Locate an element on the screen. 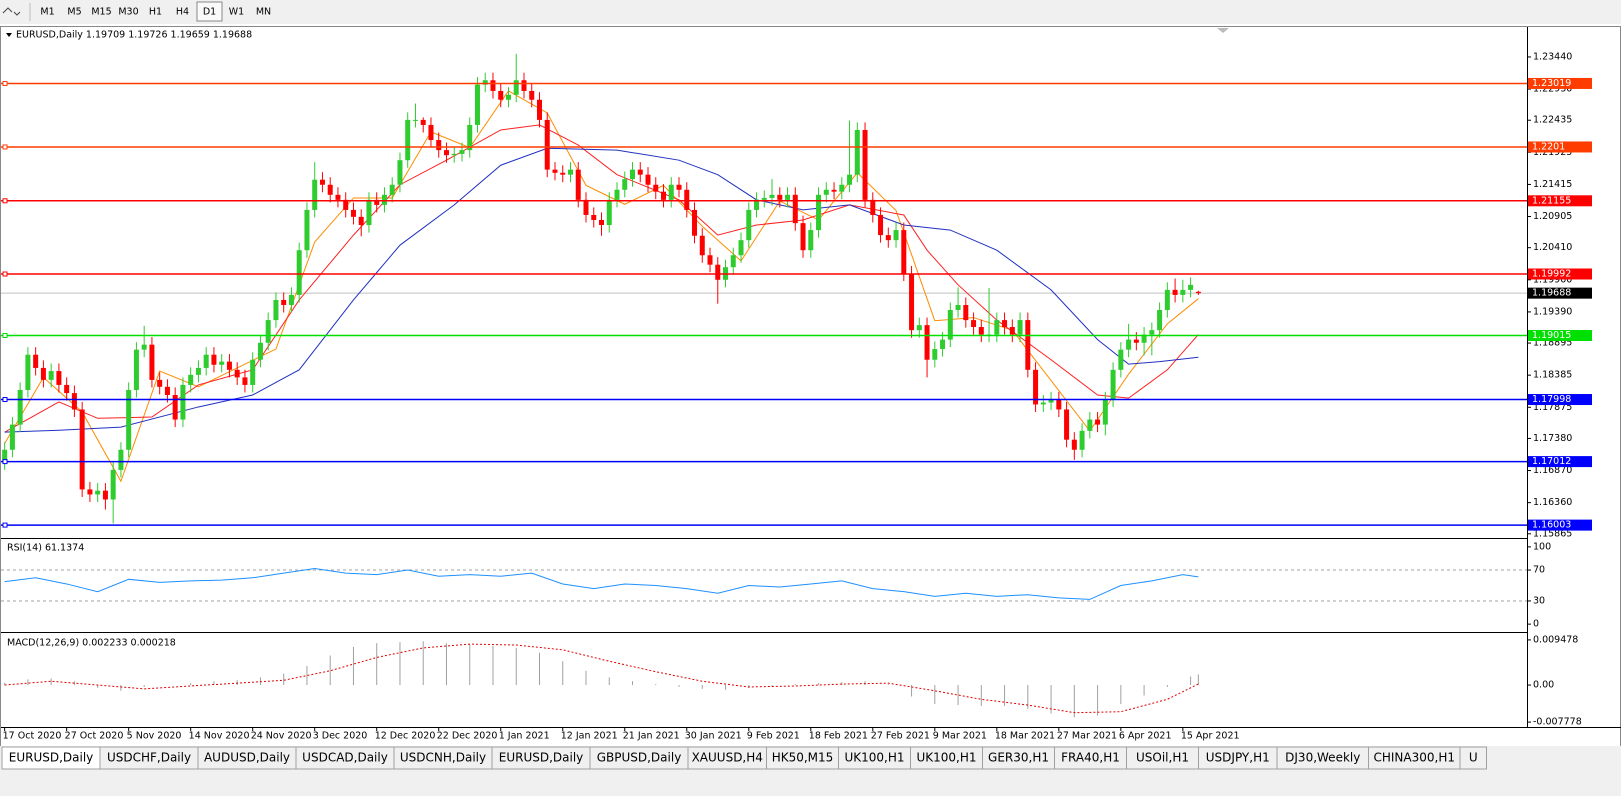 This screenshot has height=796, width=1621. toolbar-icon is located at coordinates (11, 11).